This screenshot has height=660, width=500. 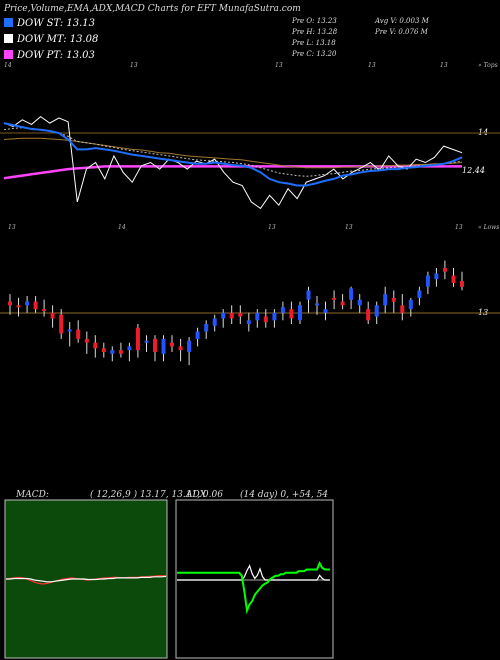 What do you see at coordinates (8, 38) in the screenshot?
I see `legend-swatch-mt` at bounding box center [8, 38].